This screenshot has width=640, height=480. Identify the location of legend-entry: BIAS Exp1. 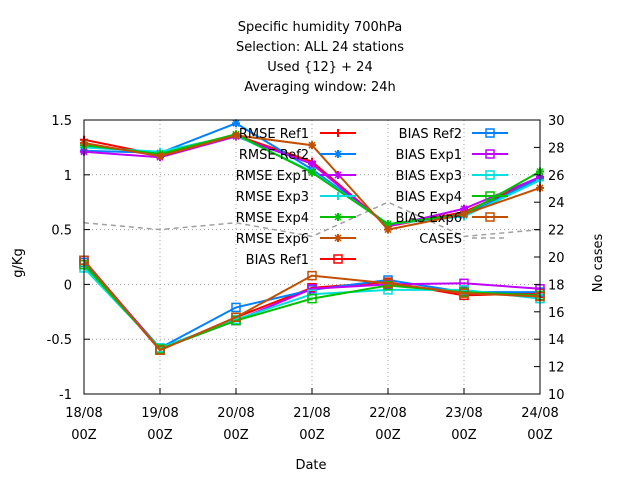
(452, 155).